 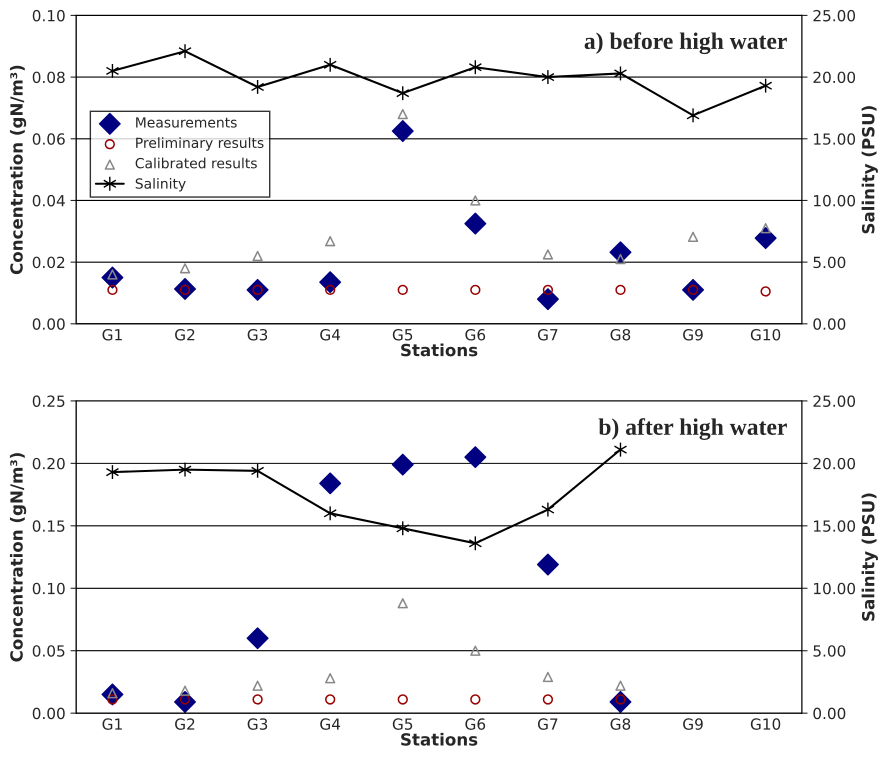 I want to click on y-tick-label: 0.02, so click(x=48, y=262).